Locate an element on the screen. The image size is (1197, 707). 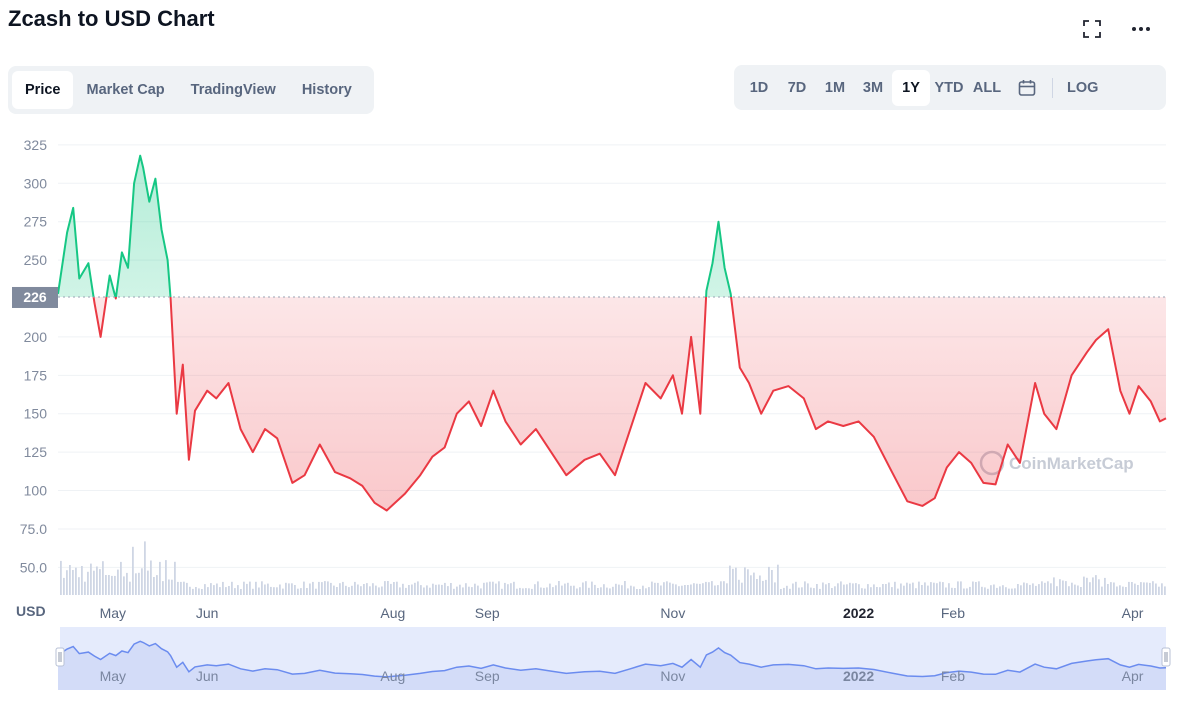
tab-tradingview: TradingView is located at coordinates (233, 90).